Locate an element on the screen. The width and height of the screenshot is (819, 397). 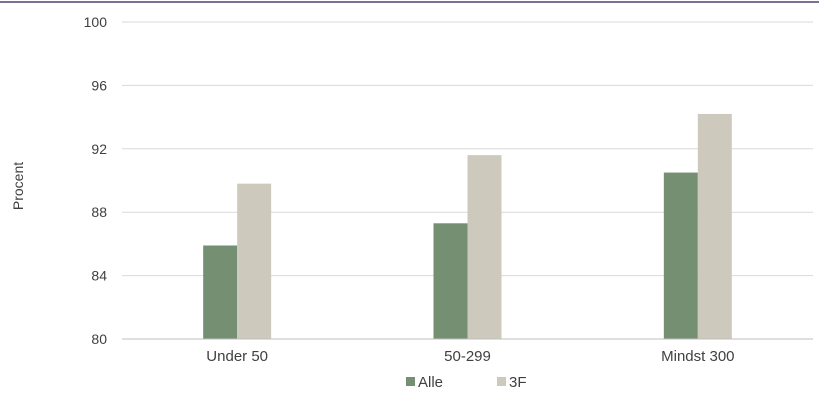
y-axis-label: Procent is located at coordinates (18, 186).